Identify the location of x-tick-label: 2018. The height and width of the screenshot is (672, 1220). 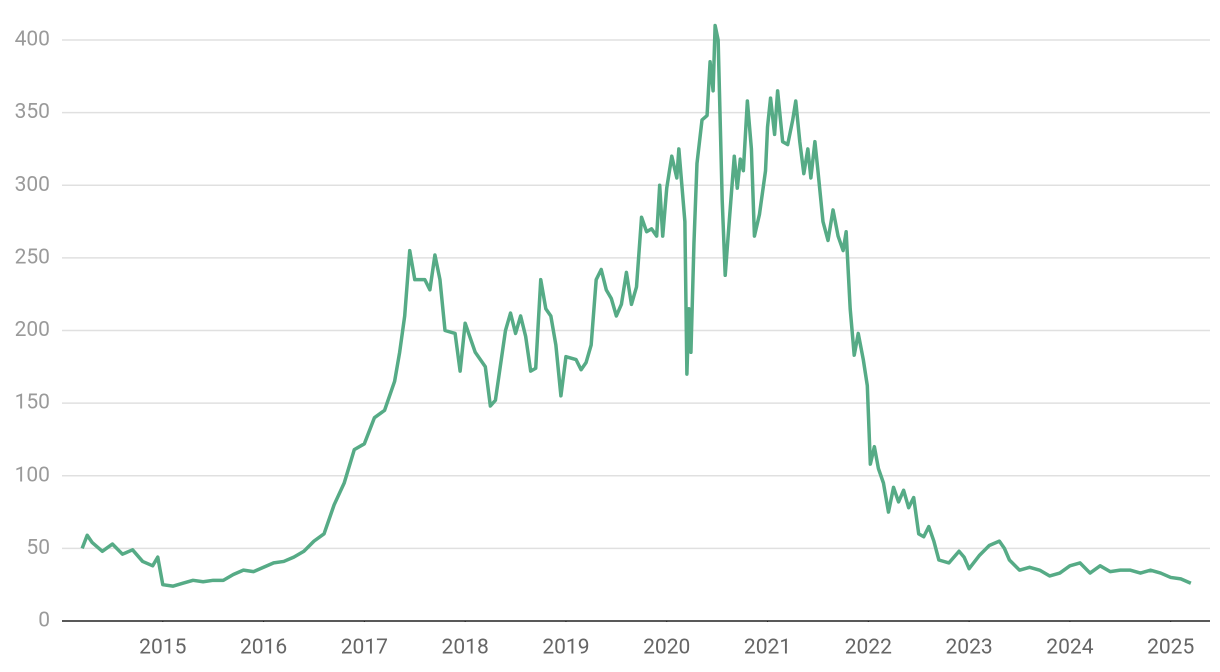
(465, 648).